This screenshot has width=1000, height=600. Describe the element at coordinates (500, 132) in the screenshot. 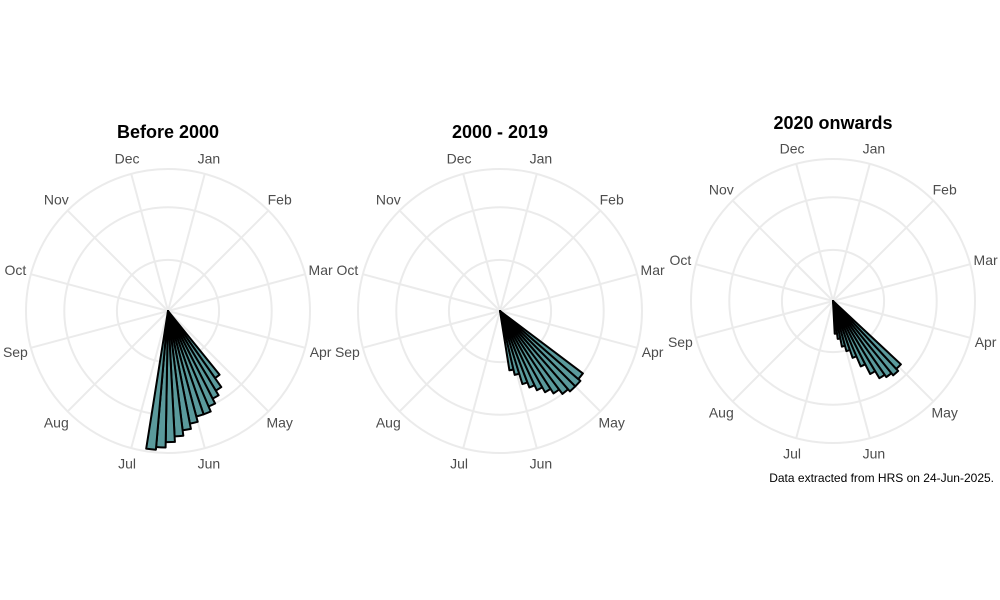

I see `panel-title: 2000 - 2019` at that location.